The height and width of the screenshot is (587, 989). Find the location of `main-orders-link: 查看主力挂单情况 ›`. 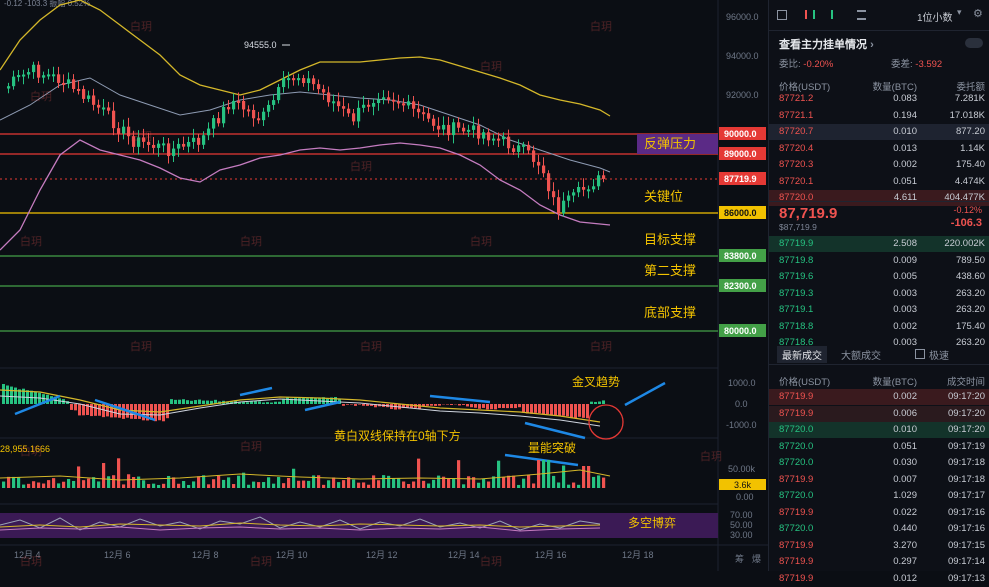

main-orders-link: 查看主力挂单情况 › is located at coordinates (826, 44).